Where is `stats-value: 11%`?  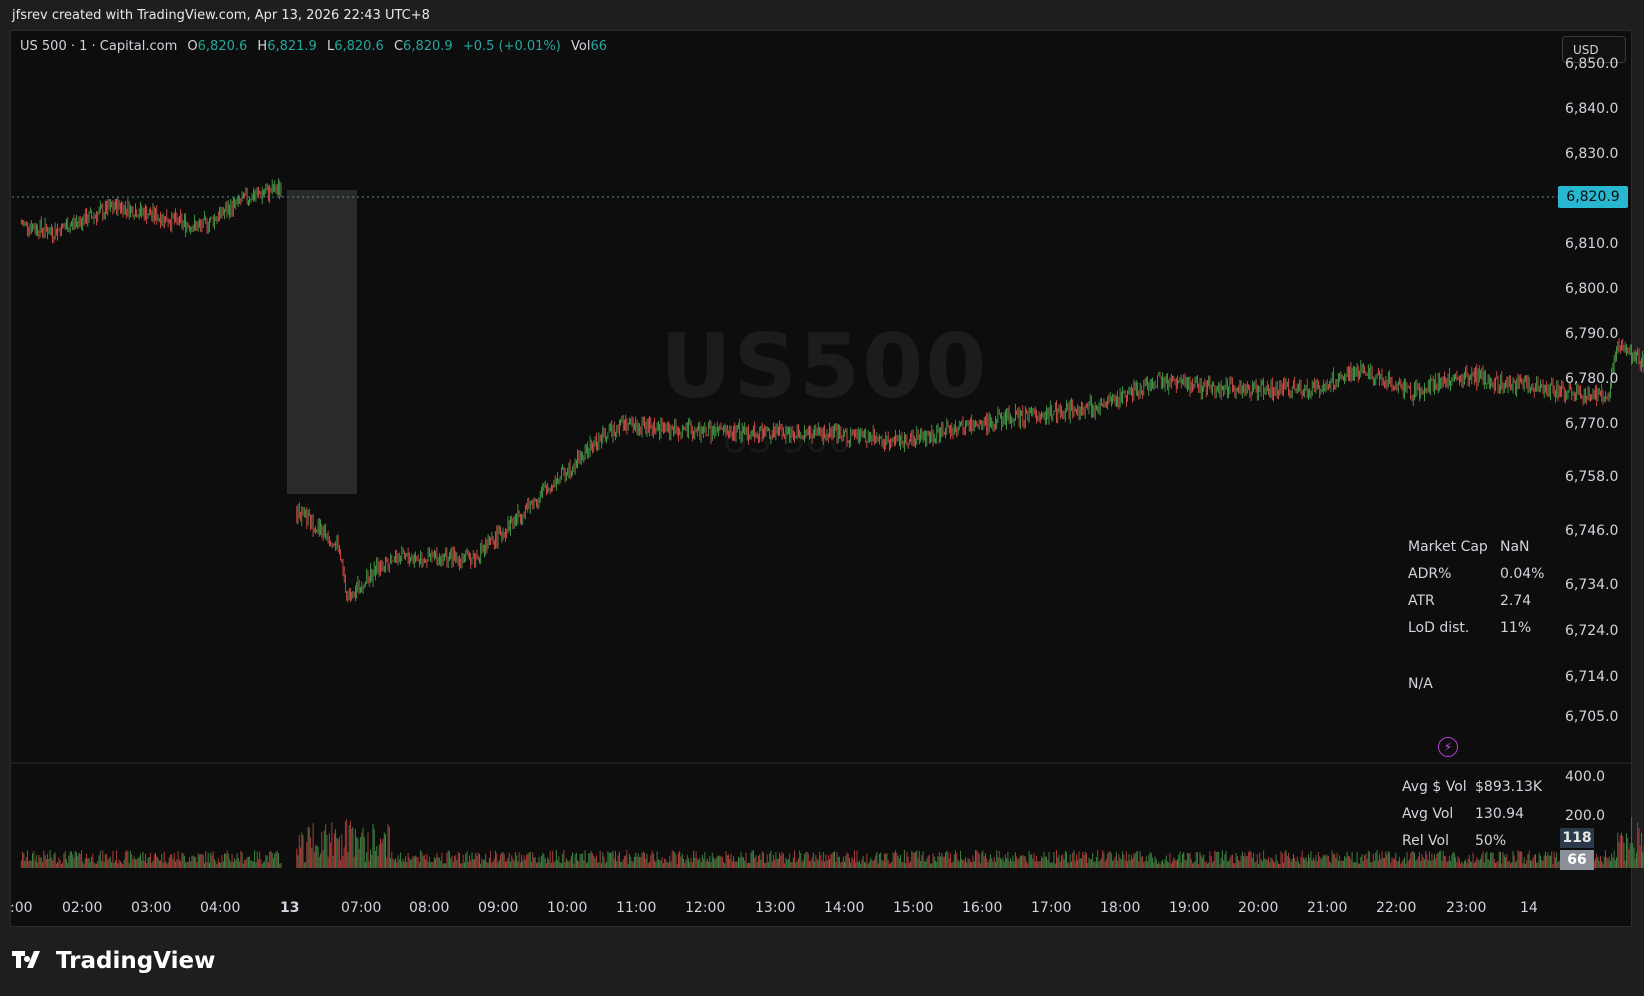 stats-value: 11% is located at coordinates (1516, 628).